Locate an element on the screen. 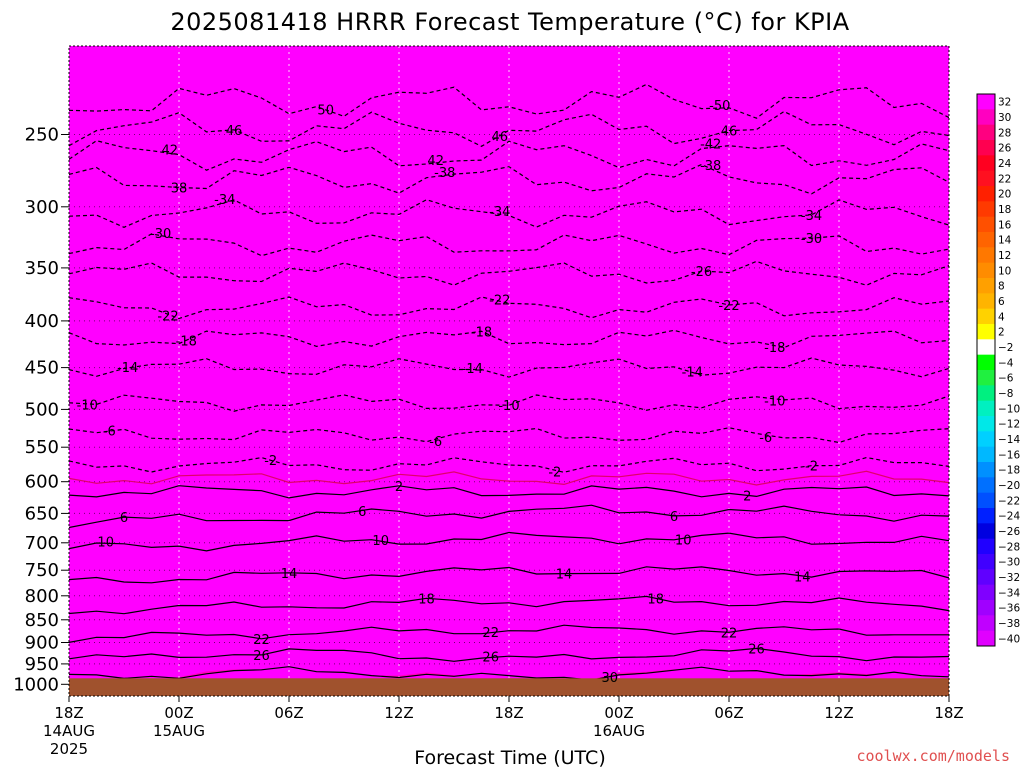 This screenshot has width=1024, height=768. ground-surface is located at coordinates (509, 687).